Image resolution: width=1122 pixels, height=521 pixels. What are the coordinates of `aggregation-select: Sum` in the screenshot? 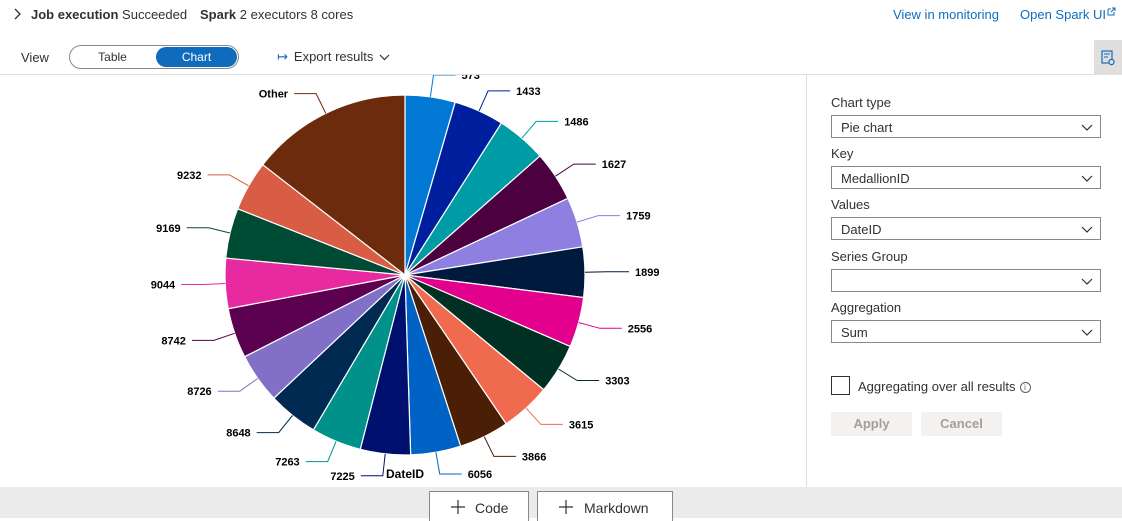 It's located at (966, 331).